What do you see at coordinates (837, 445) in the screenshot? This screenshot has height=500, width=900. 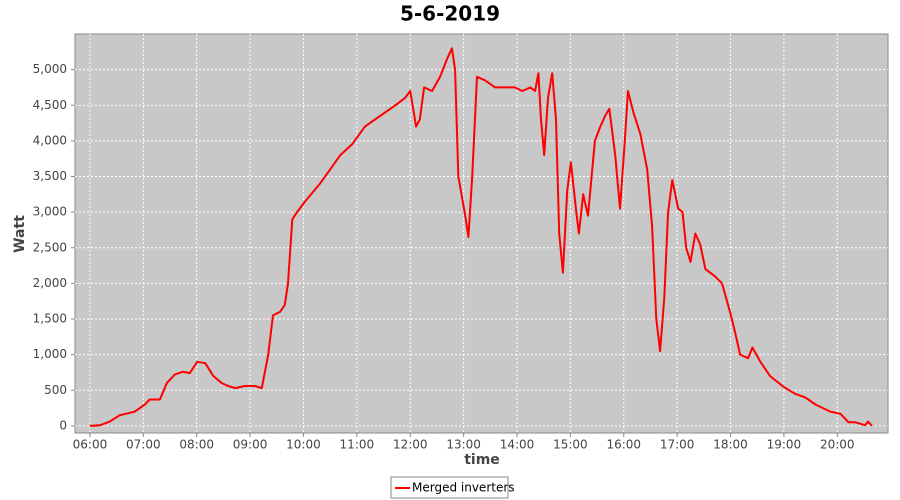 I see `x-tick-label: 20:00` at bounding box center [837, 445].